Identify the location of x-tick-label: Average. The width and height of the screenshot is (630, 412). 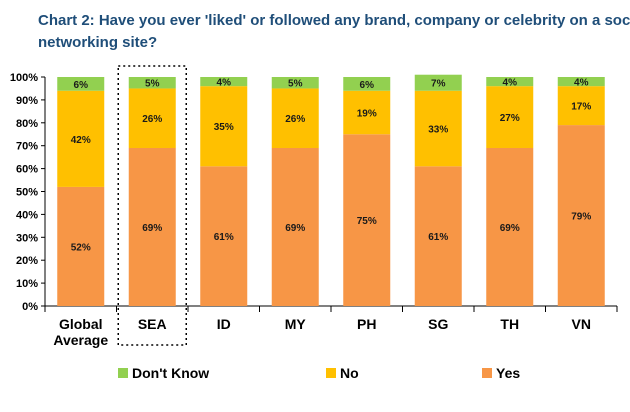
(80, 340).